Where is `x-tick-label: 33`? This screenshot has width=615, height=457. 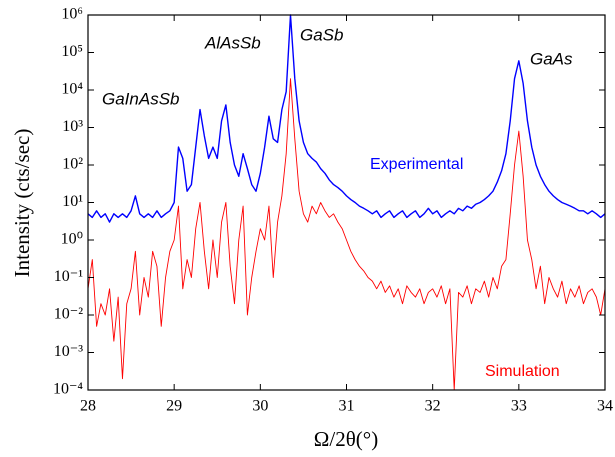 x-tick-label: 33 is located at coordinates (519, 406).